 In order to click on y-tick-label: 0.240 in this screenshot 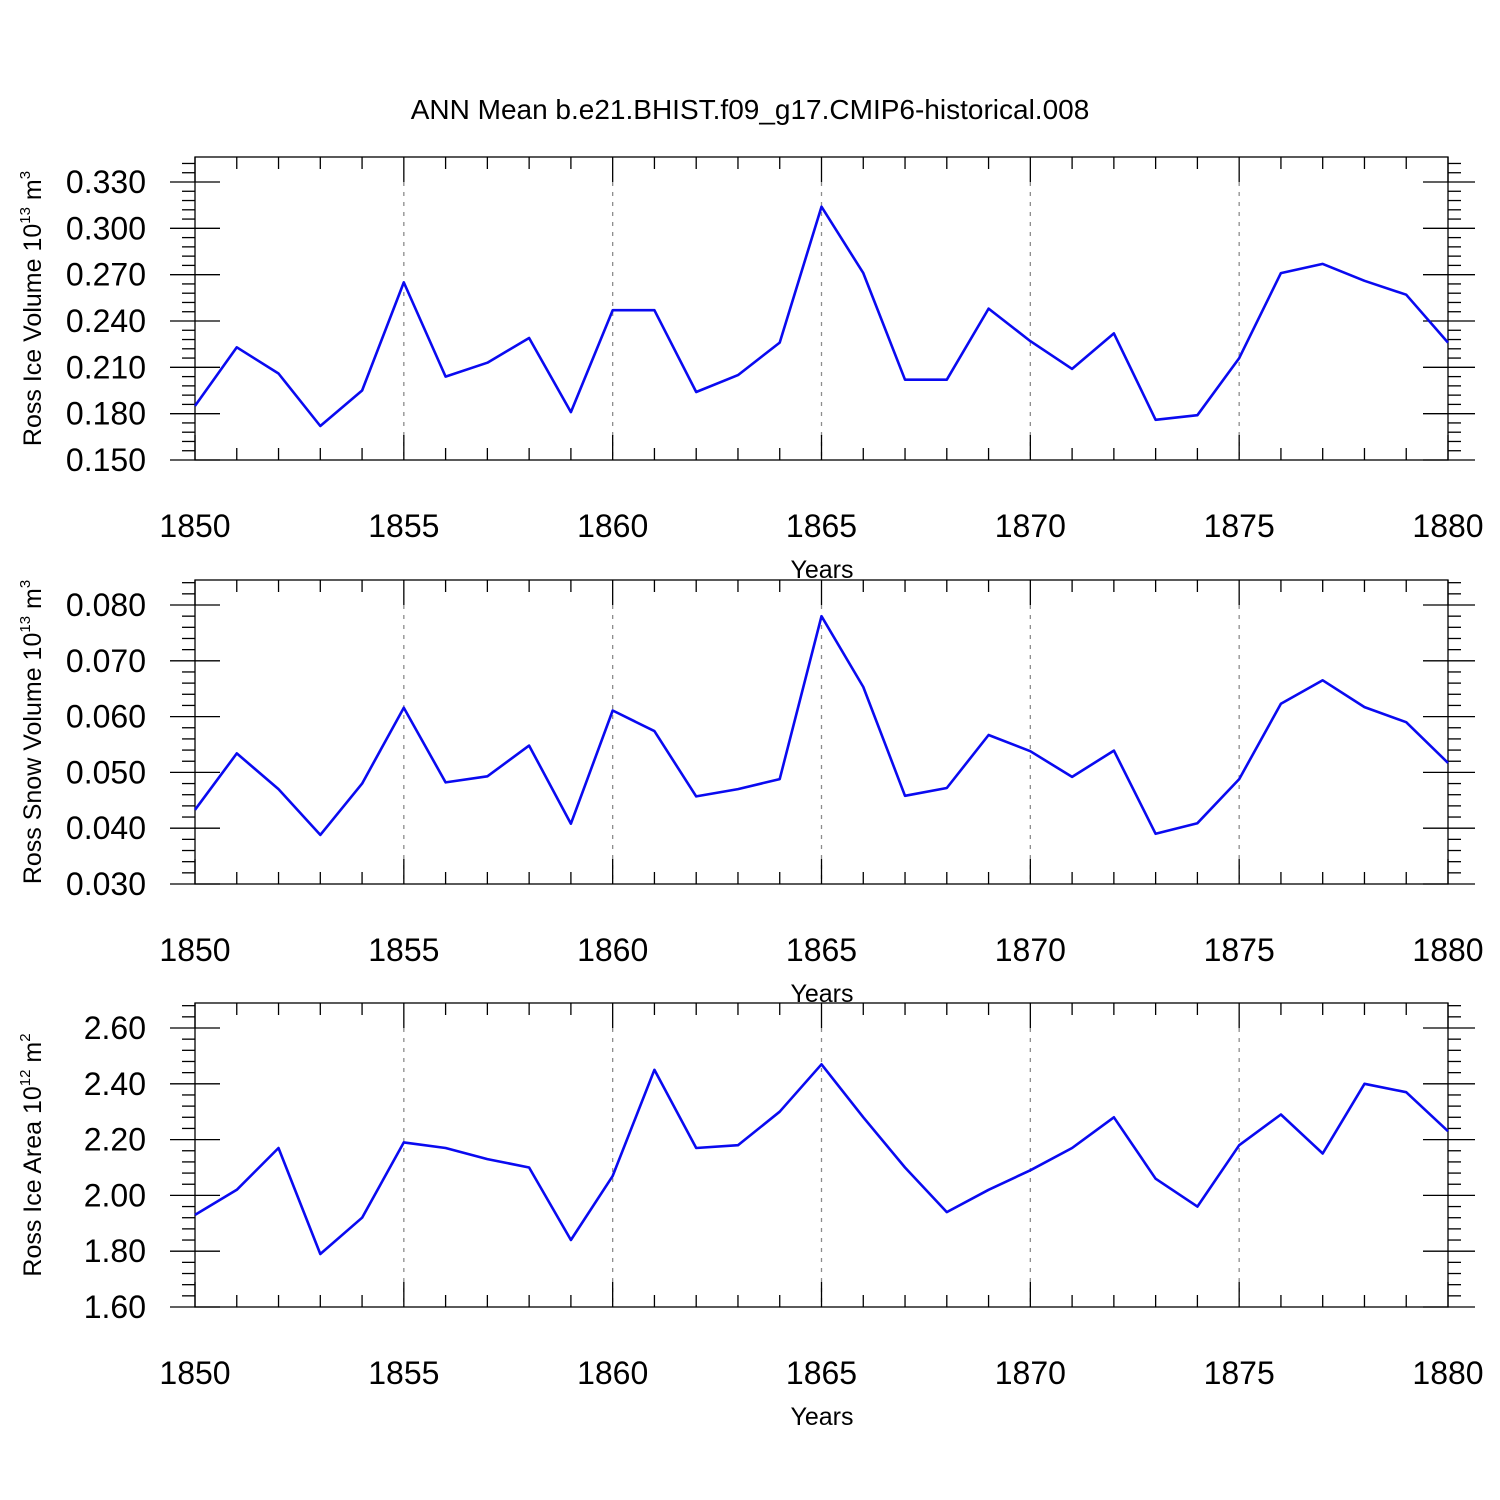, I will do `click(106, 321)`.